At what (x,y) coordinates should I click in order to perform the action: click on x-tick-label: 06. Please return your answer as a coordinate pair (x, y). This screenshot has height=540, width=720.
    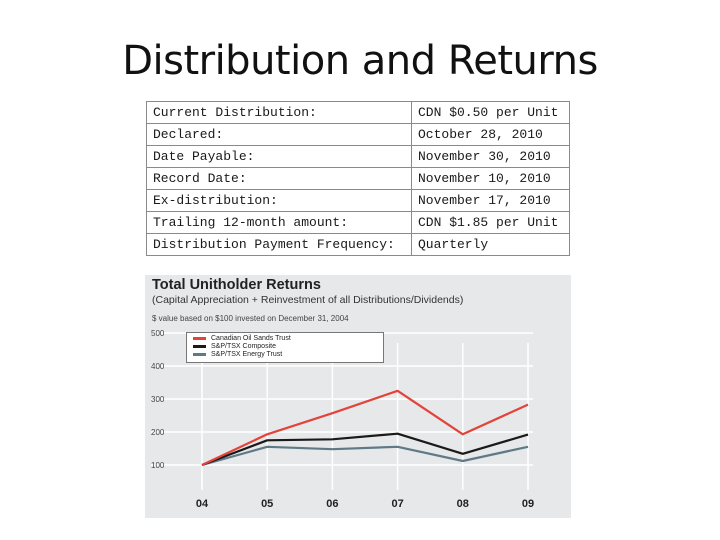
    Looking at the image, I should click on (332, 504).